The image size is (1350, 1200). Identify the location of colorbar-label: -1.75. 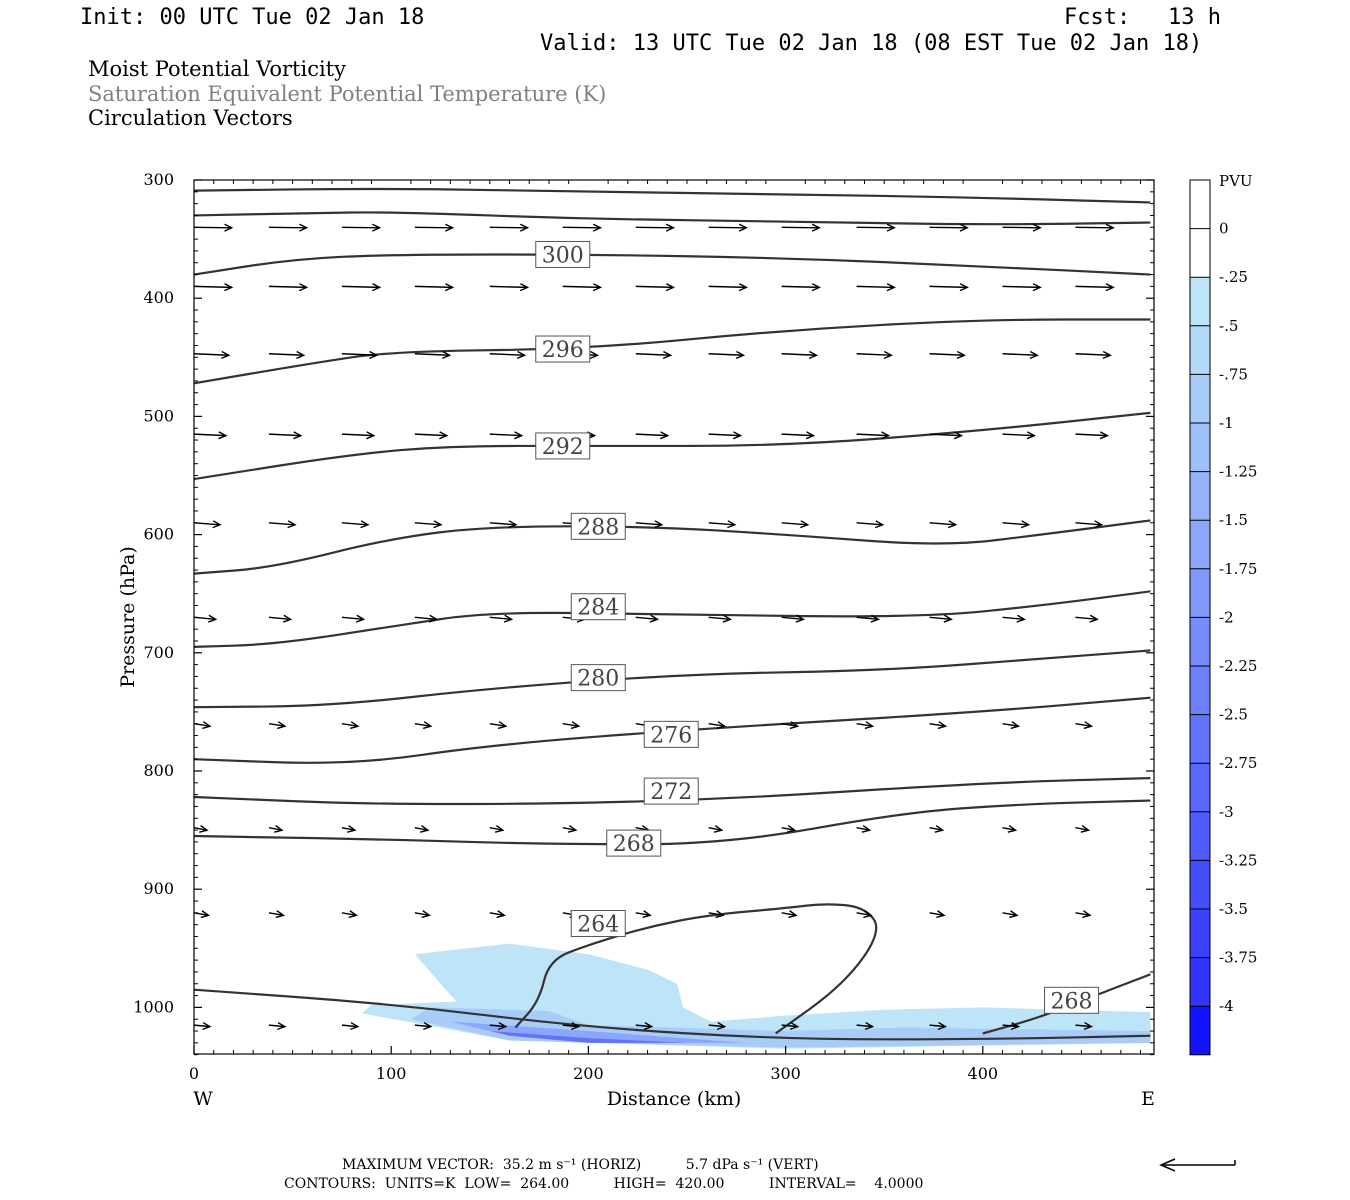
(1238, 569).